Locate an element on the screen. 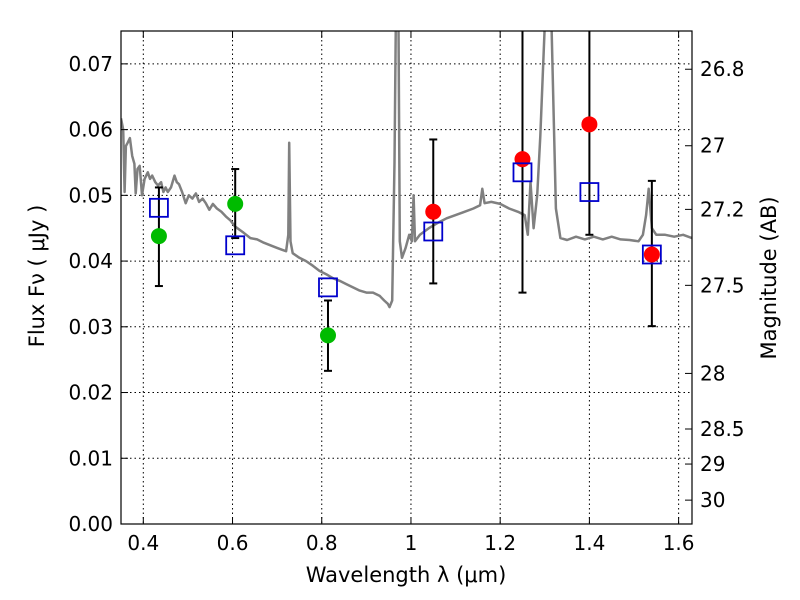  y-tick-label: 0.05 is located at coordinates (90, 195).